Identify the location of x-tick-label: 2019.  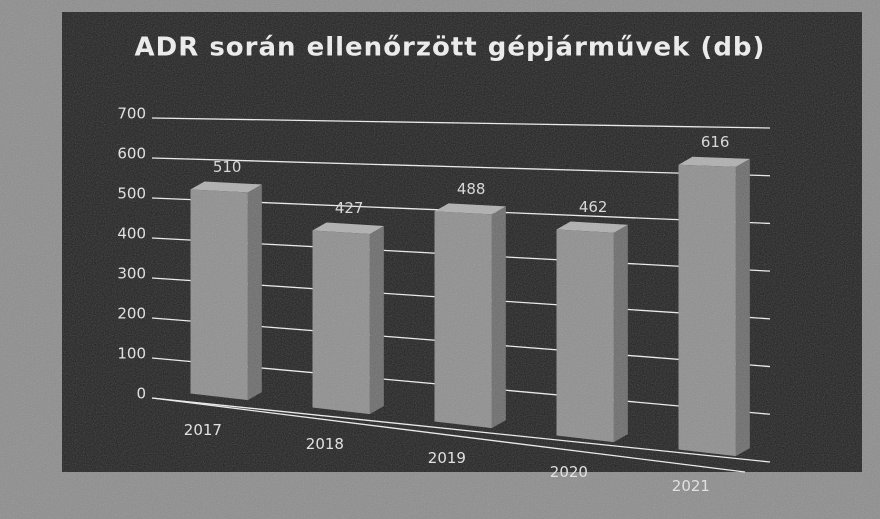
(447, 458).